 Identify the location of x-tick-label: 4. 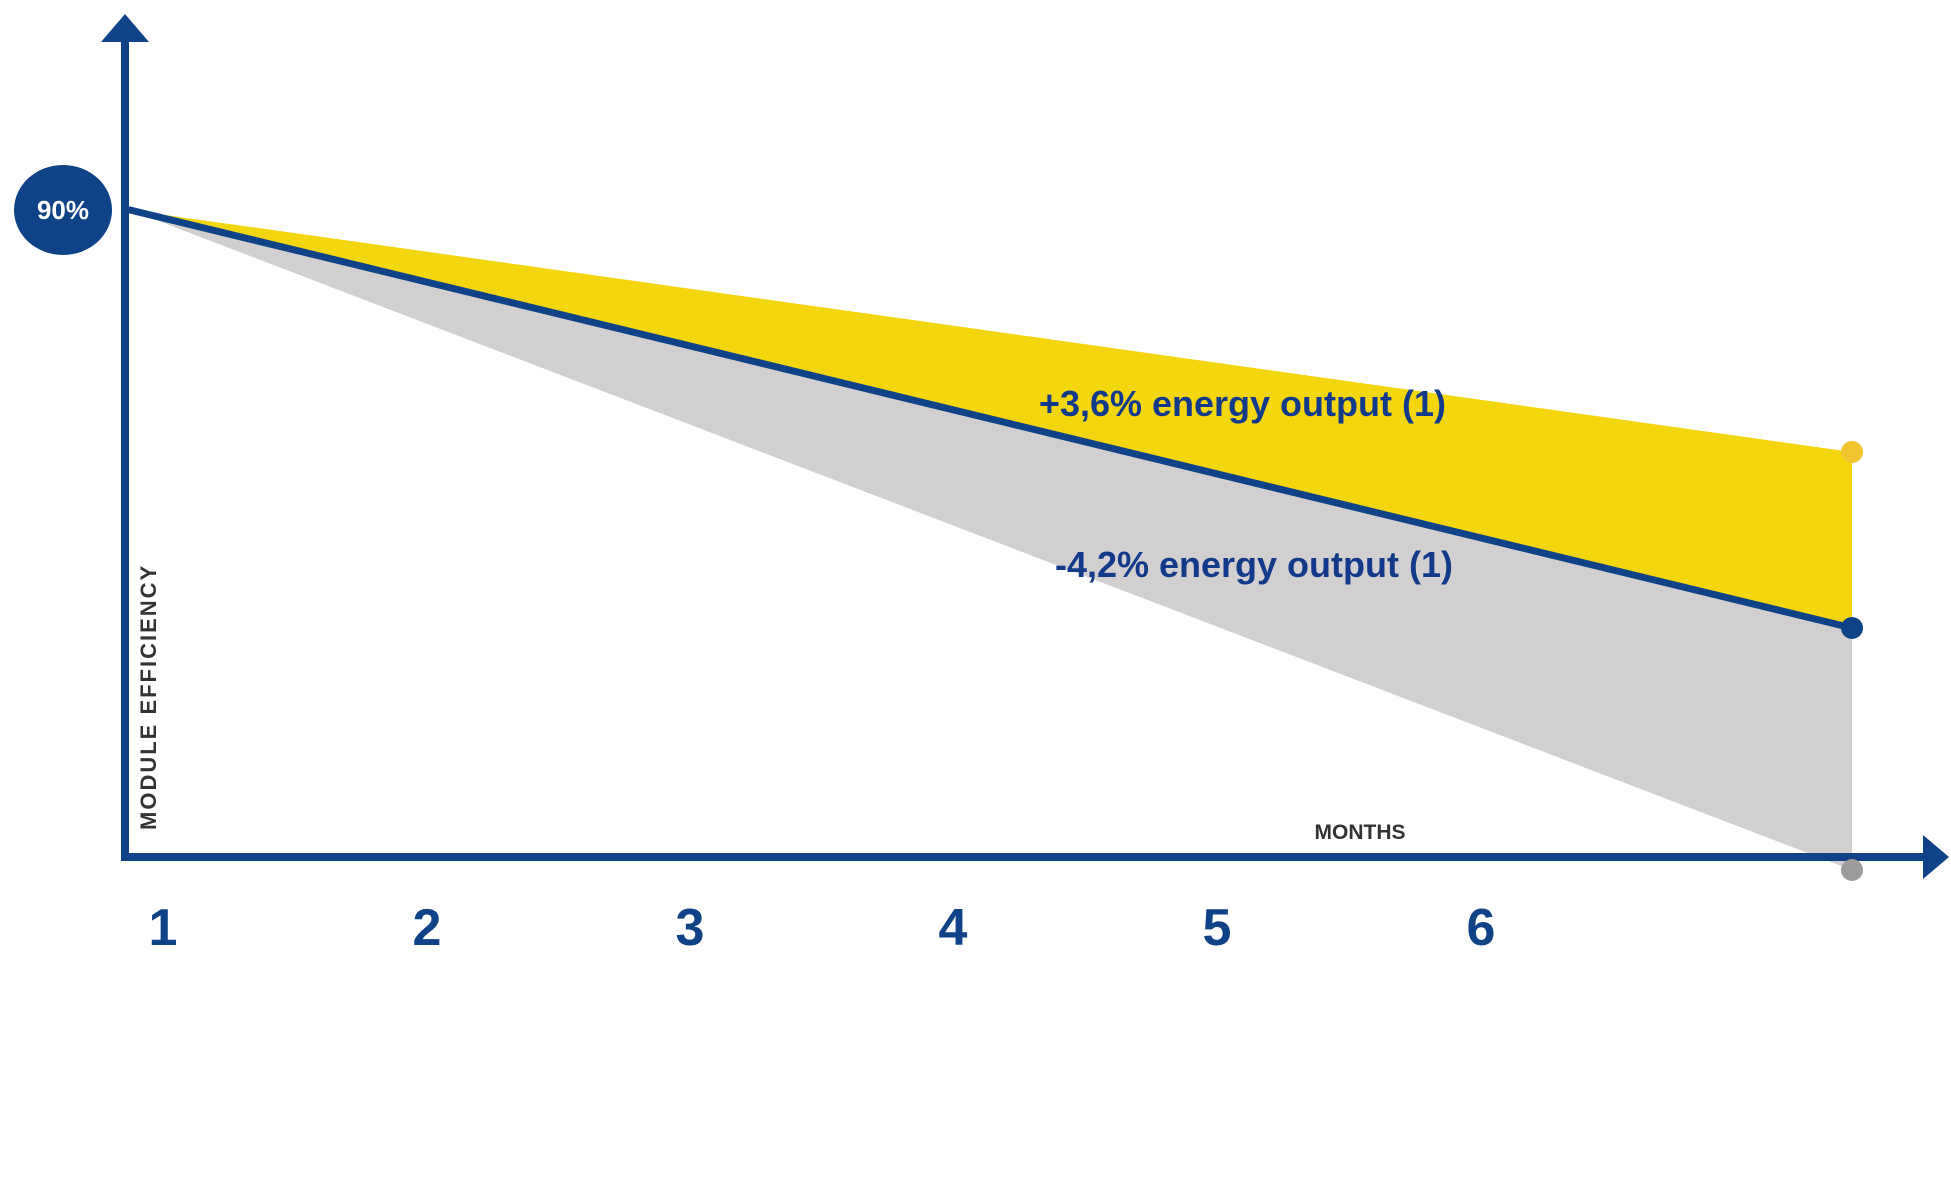
(953, 928).